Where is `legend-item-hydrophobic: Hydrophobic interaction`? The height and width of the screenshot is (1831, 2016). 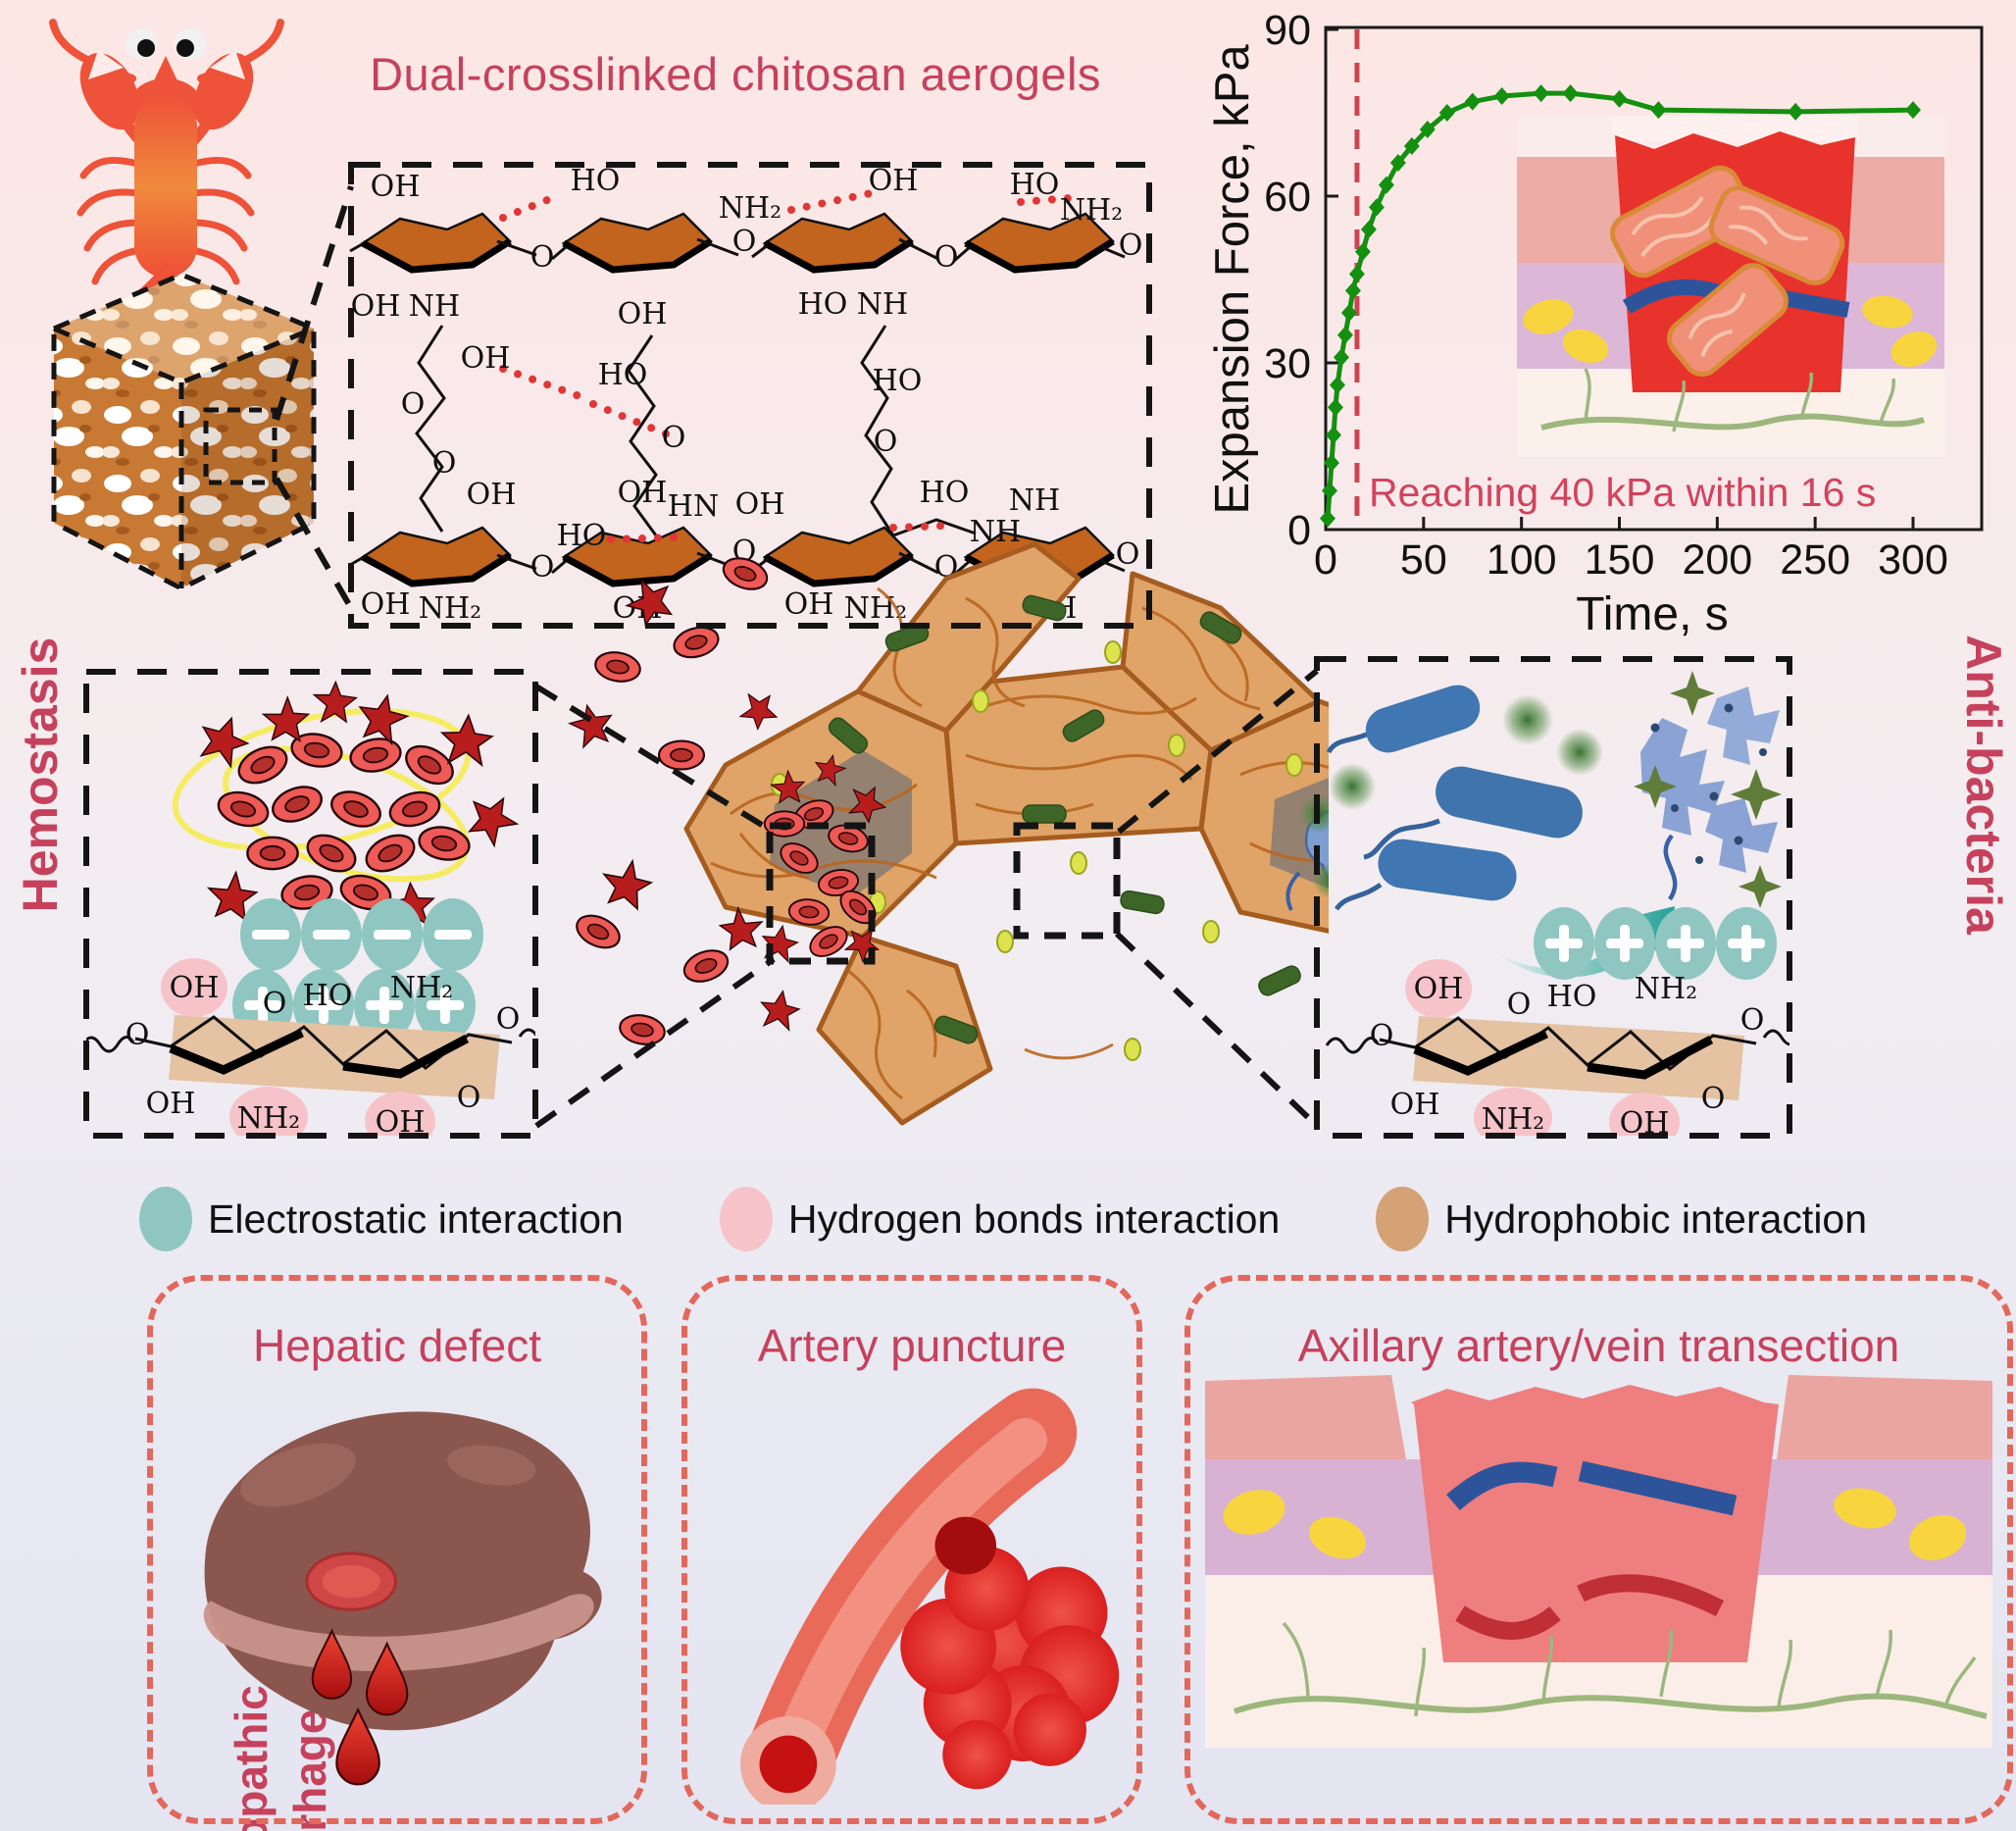 legend-item-hydrophobic: Hydrophobic interaction is located at coordinates (1621, 1219).